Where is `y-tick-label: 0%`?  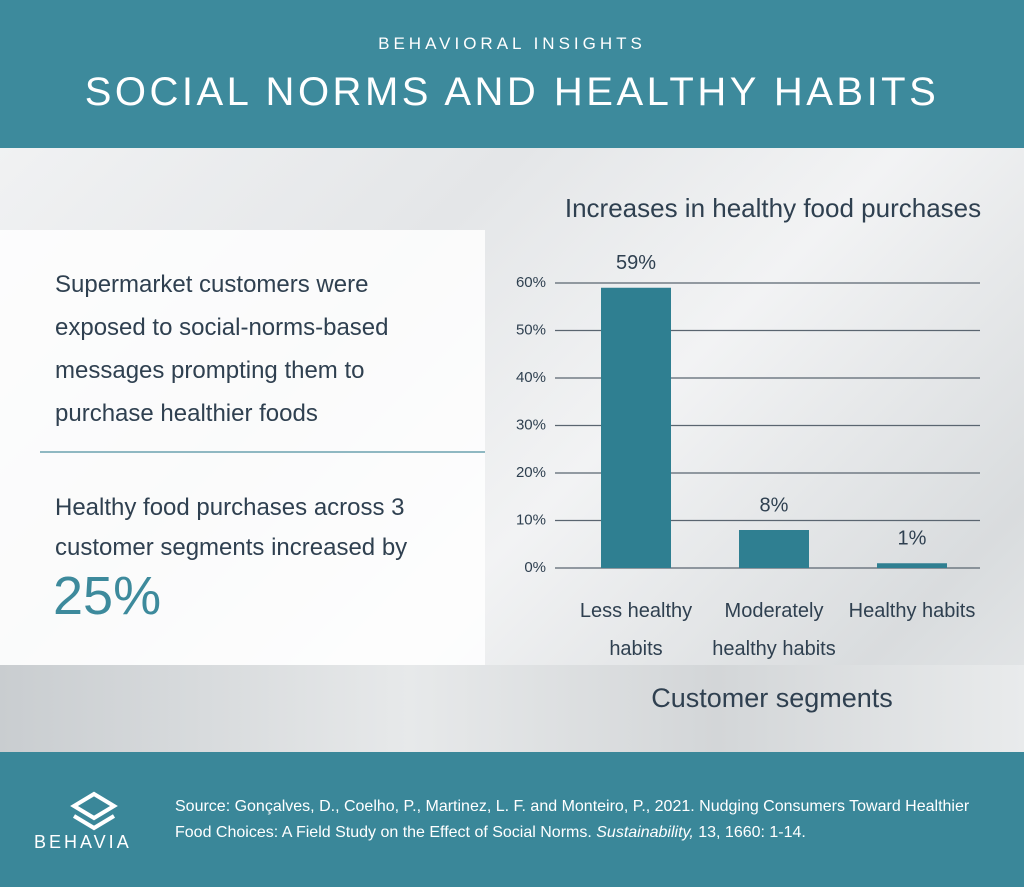
y-tick-label: 0% is located at coordinates (535, 567).